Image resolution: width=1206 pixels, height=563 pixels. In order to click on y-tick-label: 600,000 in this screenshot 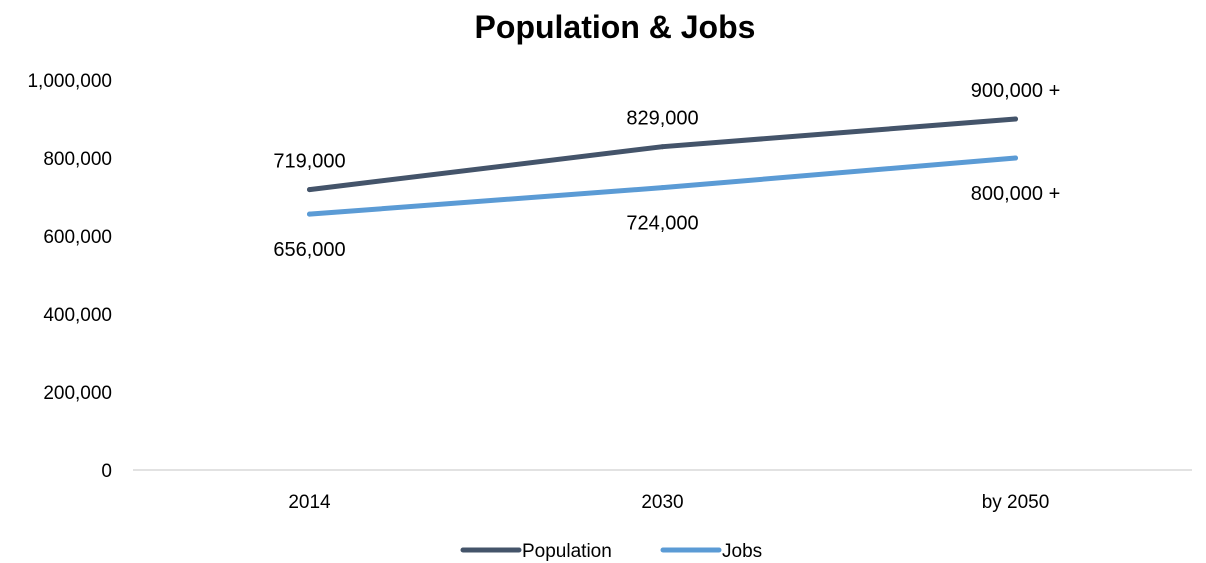, I will do `click(77, 237)`.